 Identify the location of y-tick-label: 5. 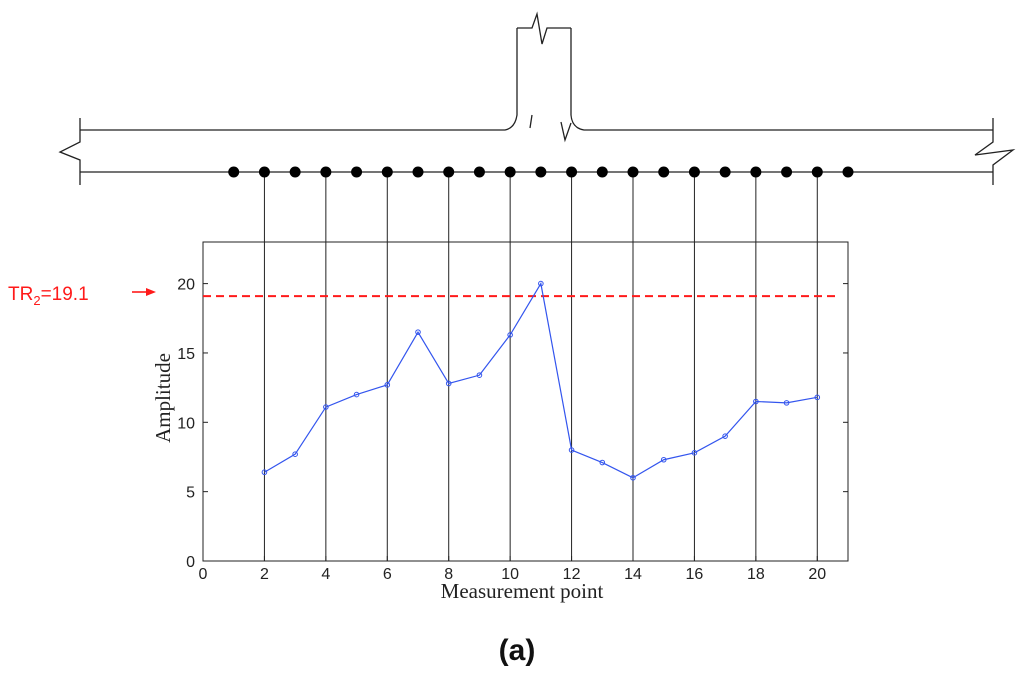
(190, 493).